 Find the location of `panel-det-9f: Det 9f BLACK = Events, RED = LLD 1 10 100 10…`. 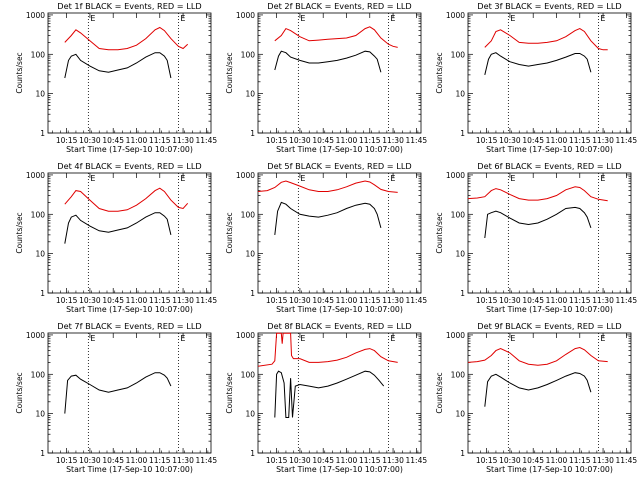

panel-det-9f: Det 9f BLACK = Events, RED = LLD 1 10 100 10… is located at coordinates (536, 397).